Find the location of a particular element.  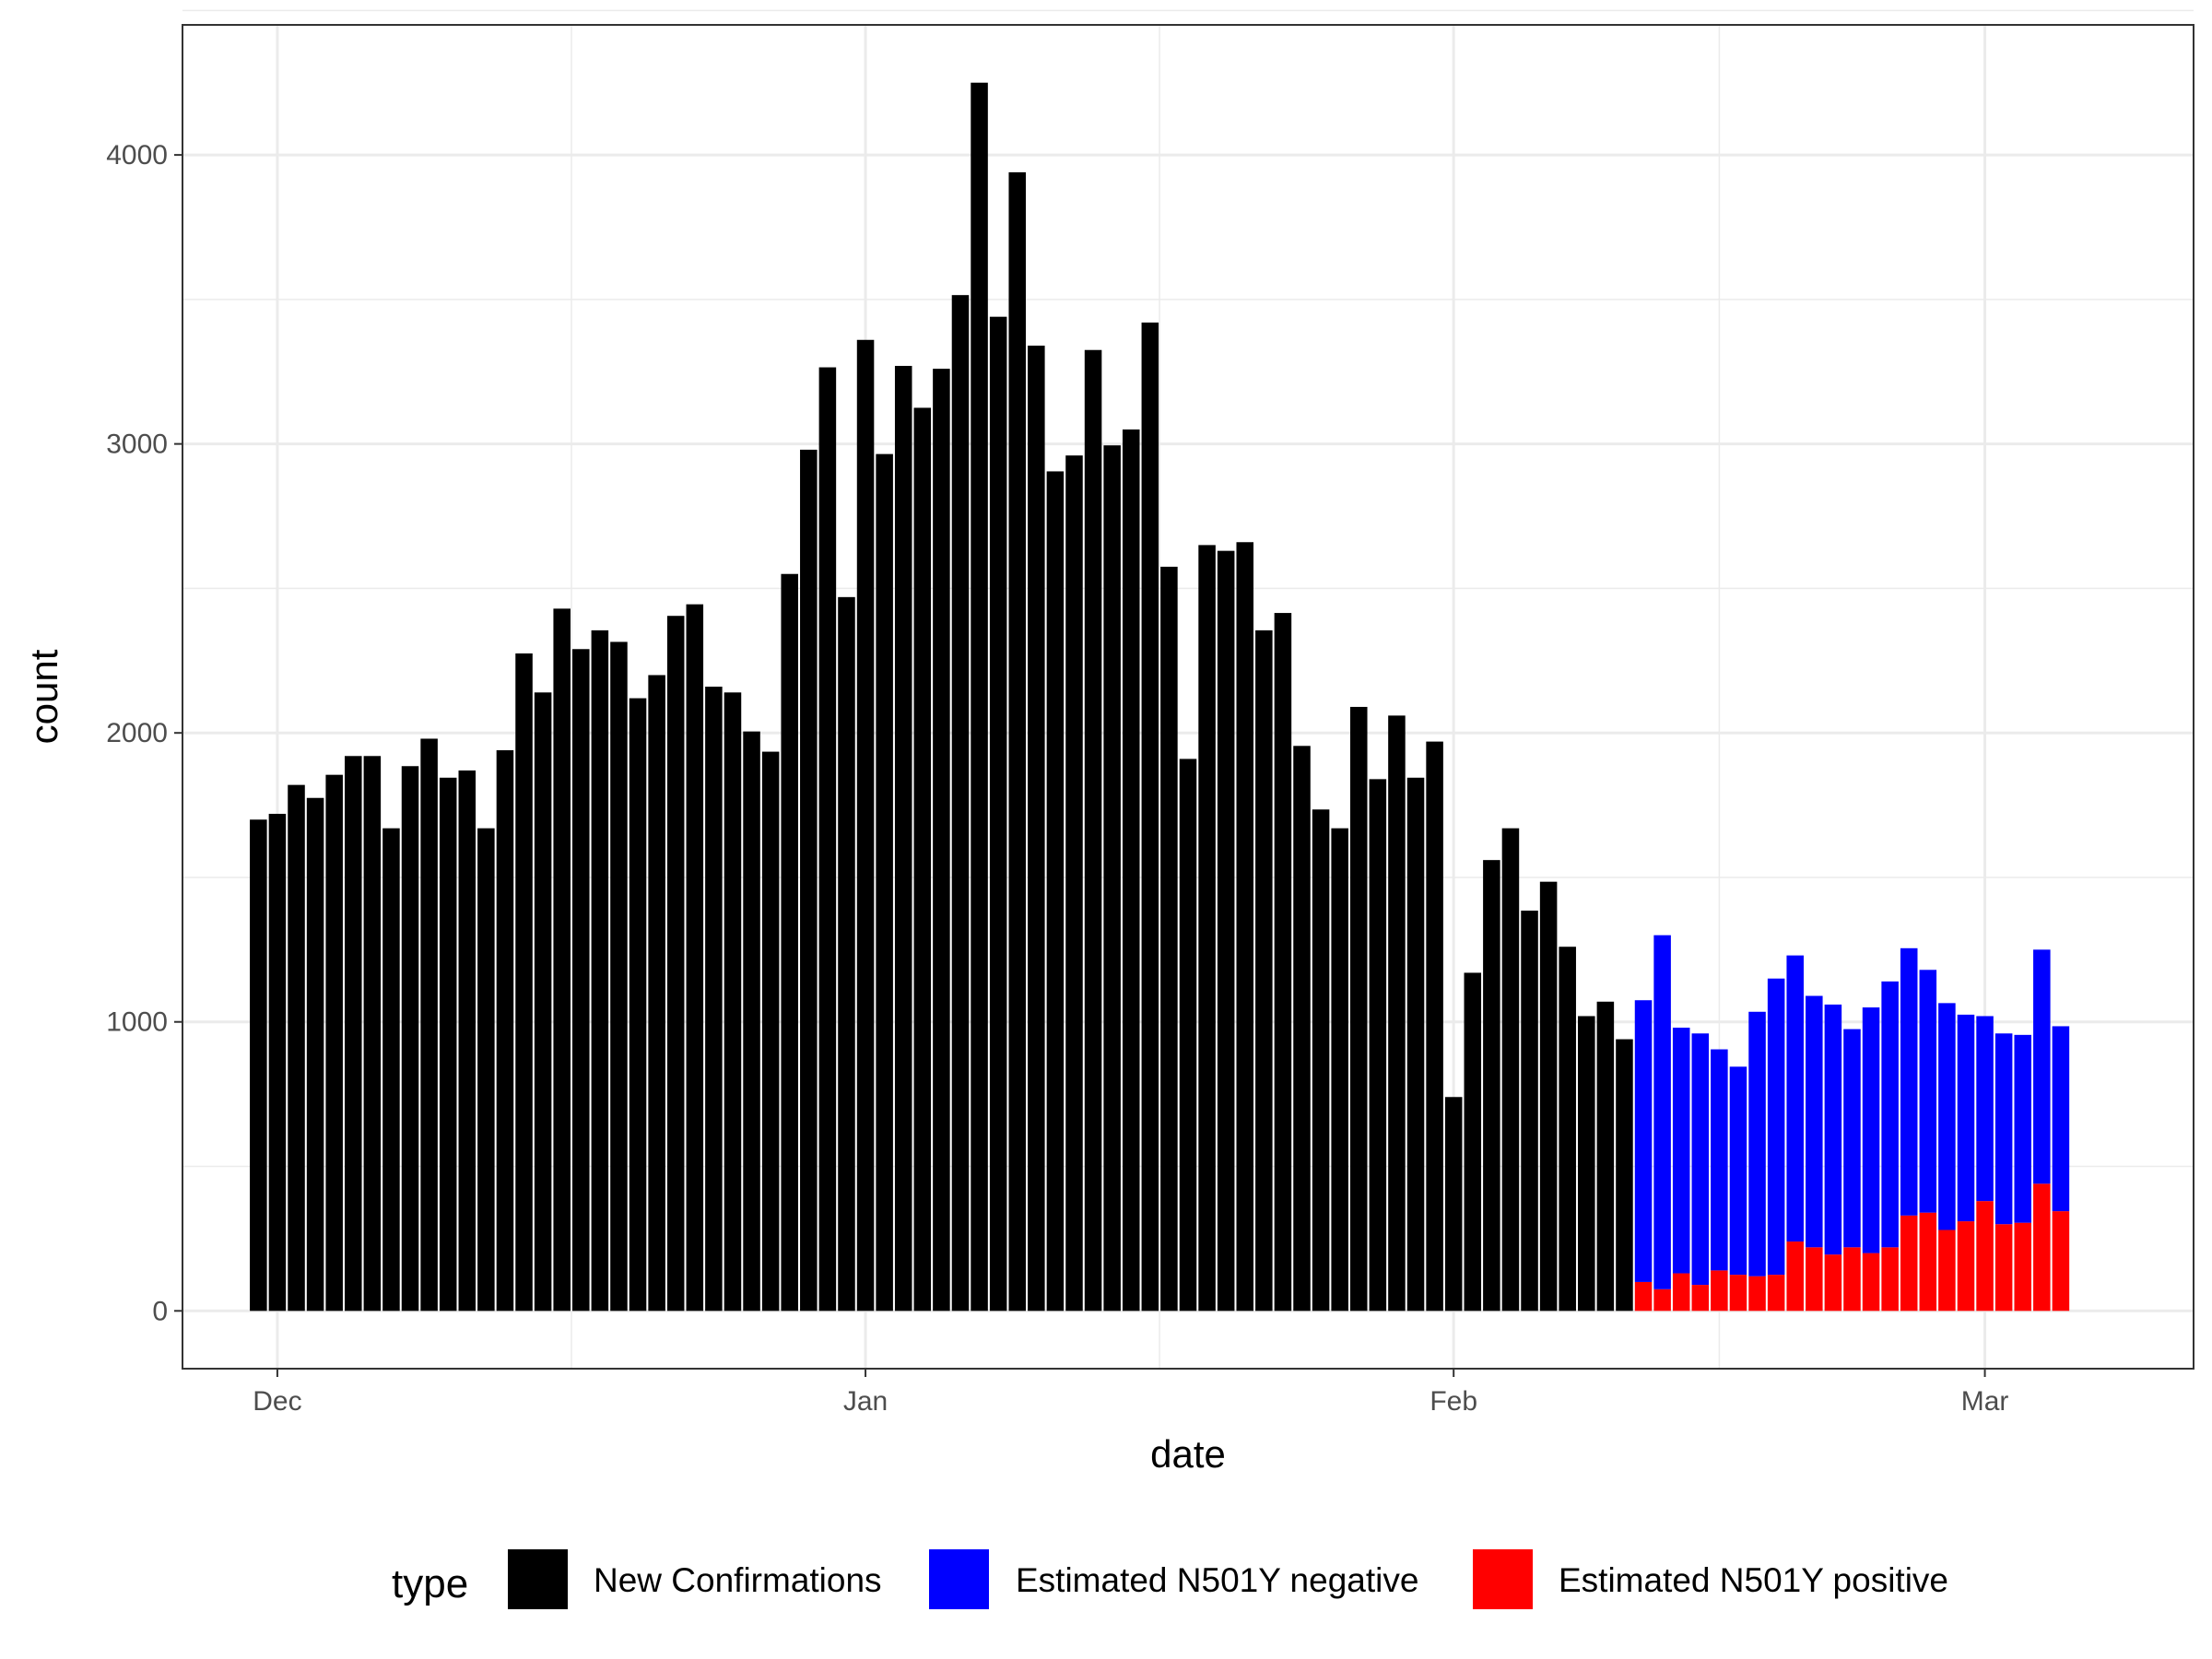

x-tick-label: Feb is located at coordinates (1453, 1401).